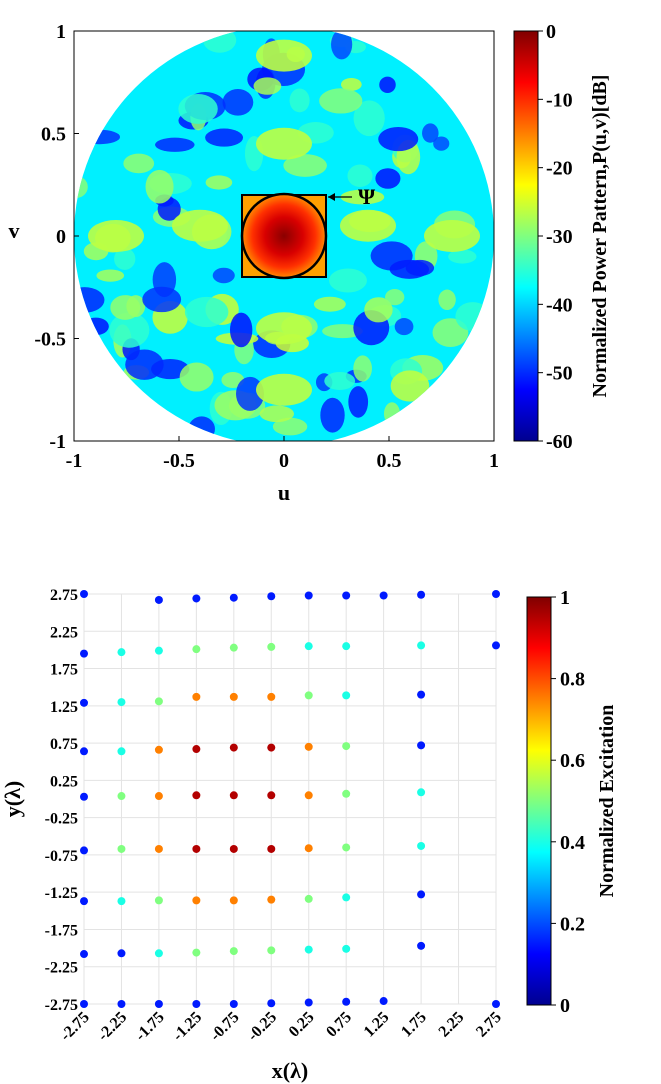 The height and width of the screenshot is (1084, 661). What do you see at coordinates (565, 1006) in the screenshot?
I see `colorbar-tick-label: 0` at bounding box center [565, 1006].